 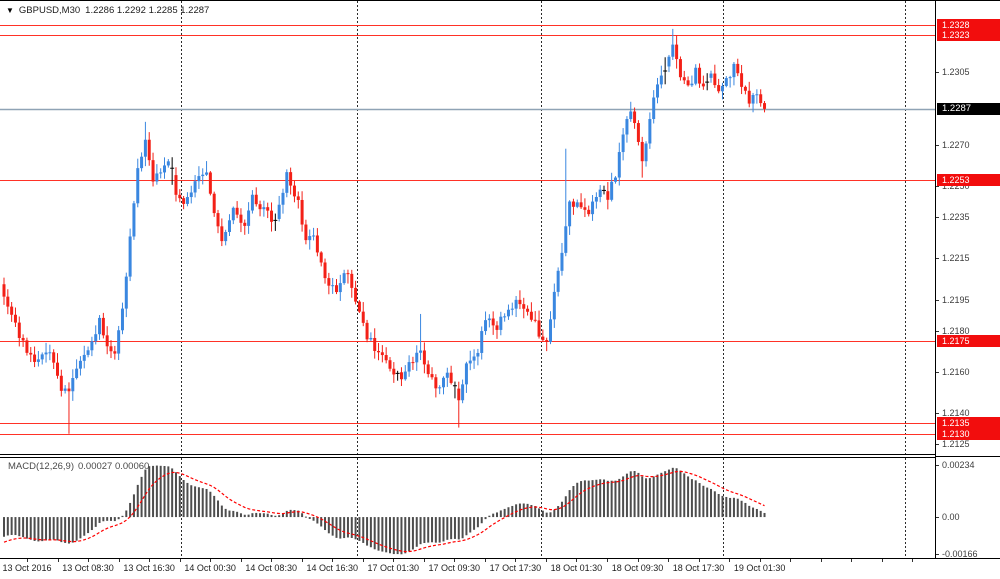 I want to click on macd-name-label: MACD(12,26,9), so click(x=41, y=466).